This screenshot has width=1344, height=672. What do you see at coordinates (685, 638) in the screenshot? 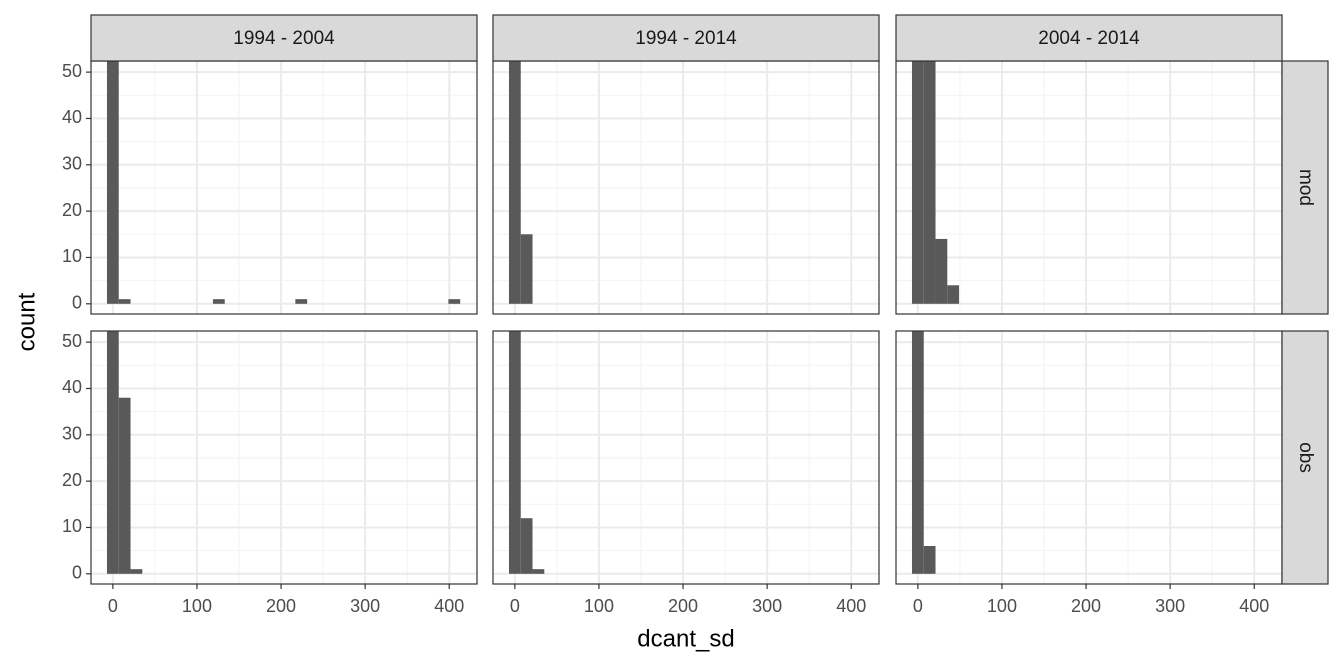
I see `x-axis-label: dcant_sd` at bounding box center [685, 638].